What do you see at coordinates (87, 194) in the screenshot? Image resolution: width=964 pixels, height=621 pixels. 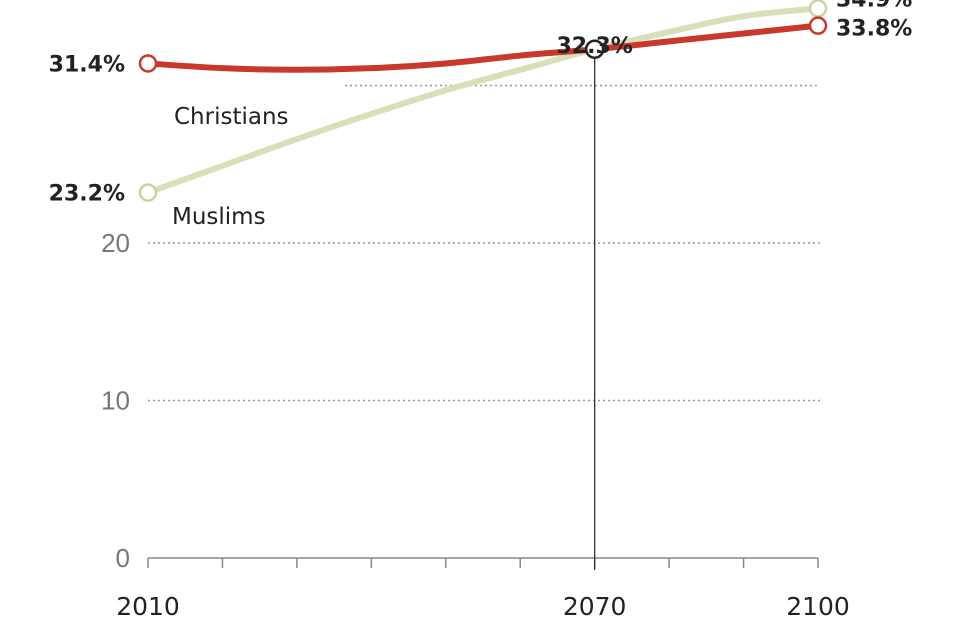 I see `muslims-start-label: 23.2%` at bounding box center [87, 194].